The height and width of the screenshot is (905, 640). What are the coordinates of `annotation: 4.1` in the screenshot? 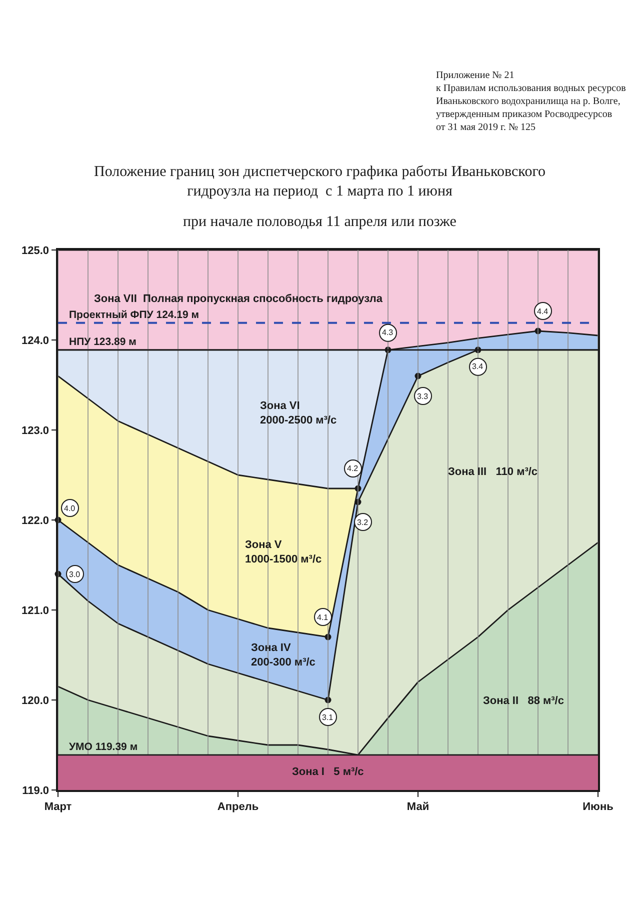 It's located at (323, 617).